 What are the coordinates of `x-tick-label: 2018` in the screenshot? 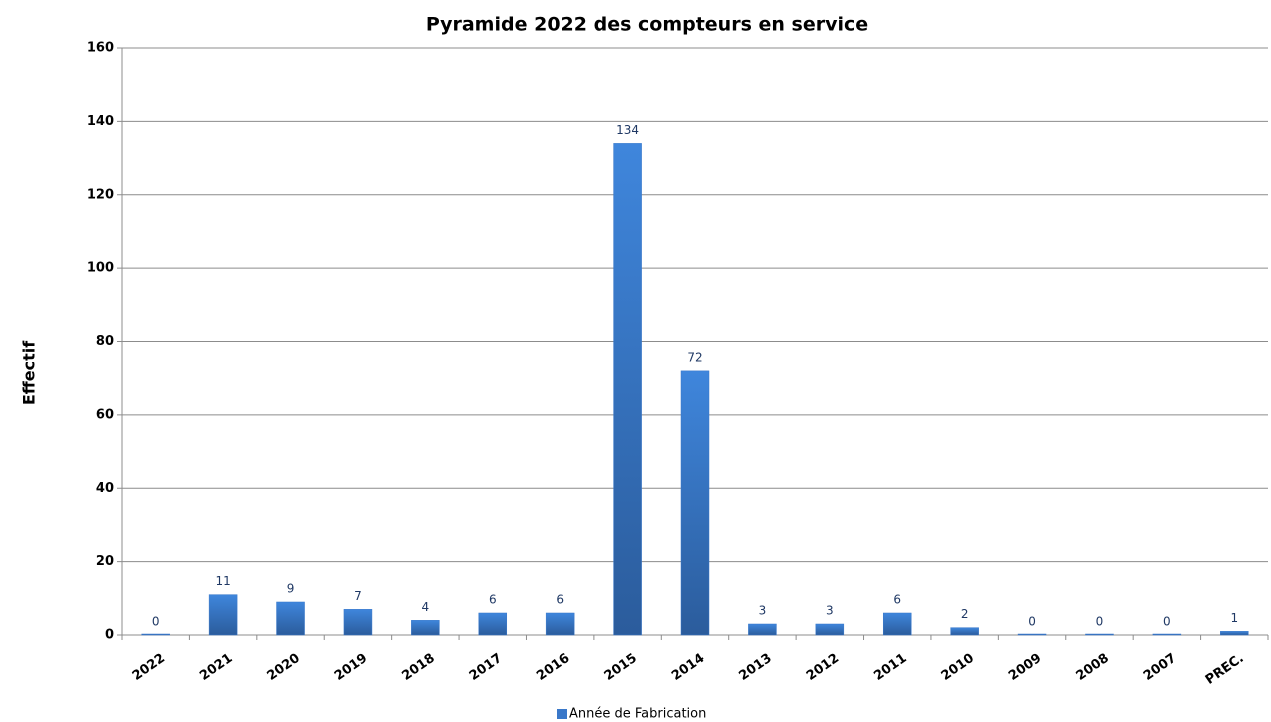 It's located at (418, 667).